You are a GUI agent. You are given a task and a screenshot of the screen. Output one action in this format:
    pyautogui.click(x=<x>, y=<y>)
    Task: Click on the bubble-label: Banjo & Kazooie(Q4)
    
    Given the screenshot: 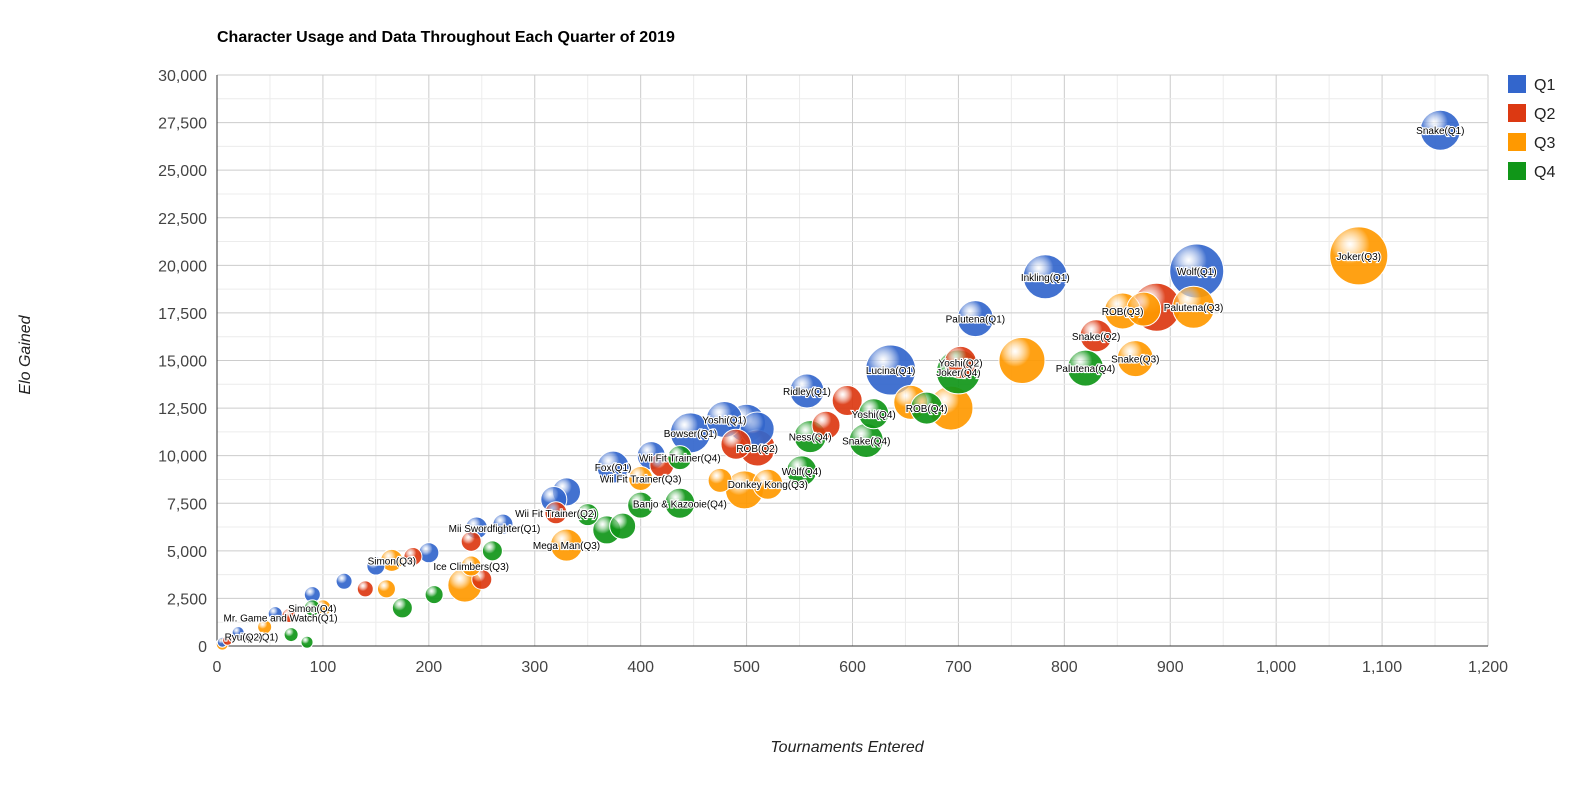 What is the action you would take?
    pyautogui.click(x=680, y=504)
    